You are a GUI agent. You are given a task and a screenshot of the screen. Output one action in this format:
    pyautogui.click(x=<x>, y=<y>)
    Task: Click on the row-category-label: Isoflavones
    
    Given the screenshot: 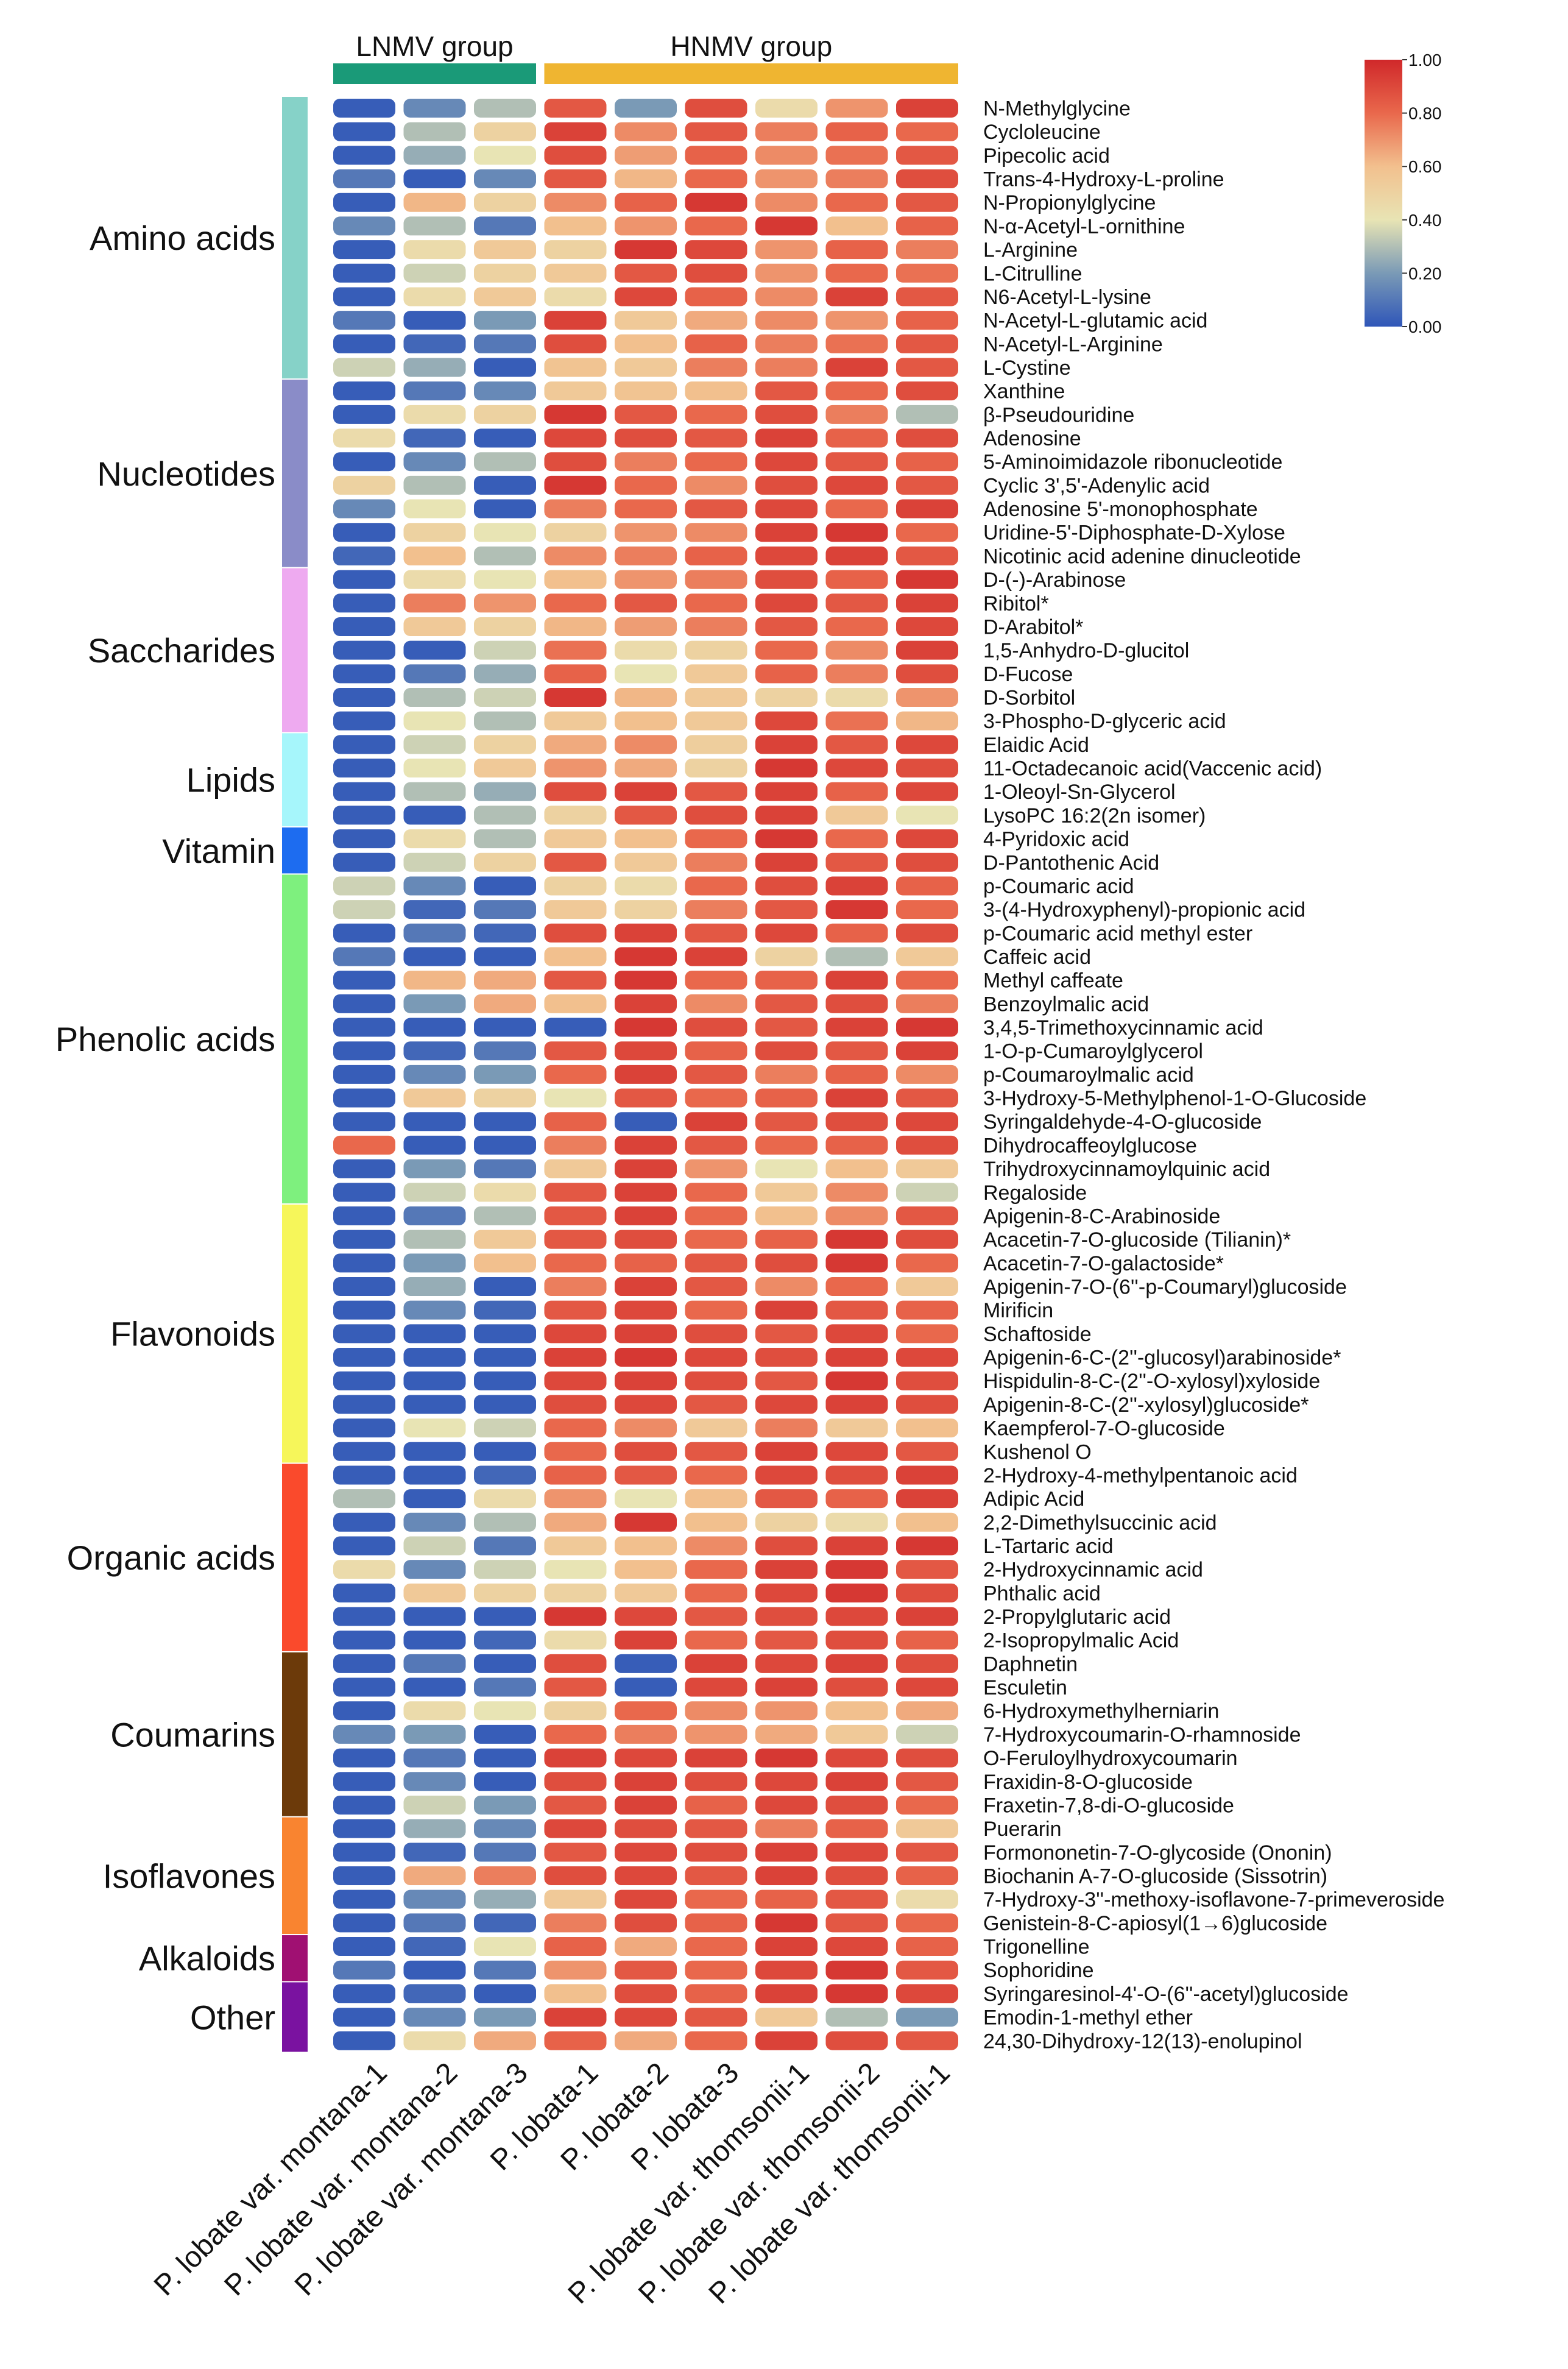 What is the action you would take?
    pyautogui.click(x=189, y=1876)
    